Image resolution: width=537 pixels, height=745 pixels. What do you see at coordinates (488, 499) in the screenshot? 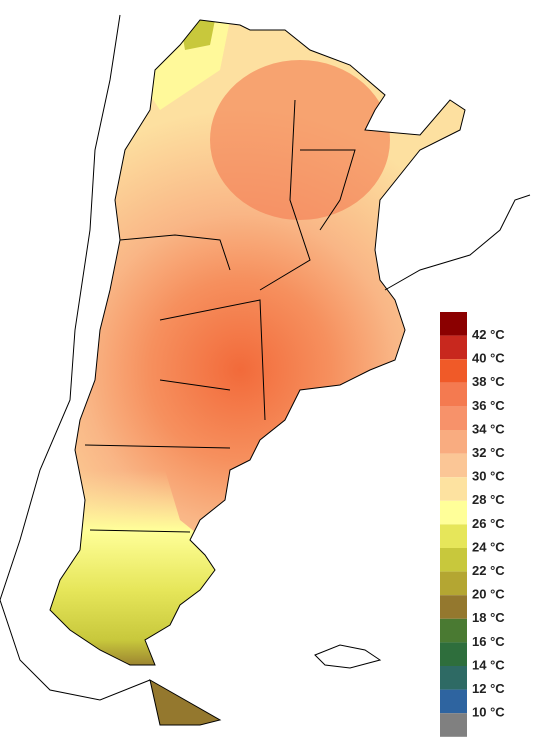
I see `legend-label: 28 °C` at bounding box center [488, 499].